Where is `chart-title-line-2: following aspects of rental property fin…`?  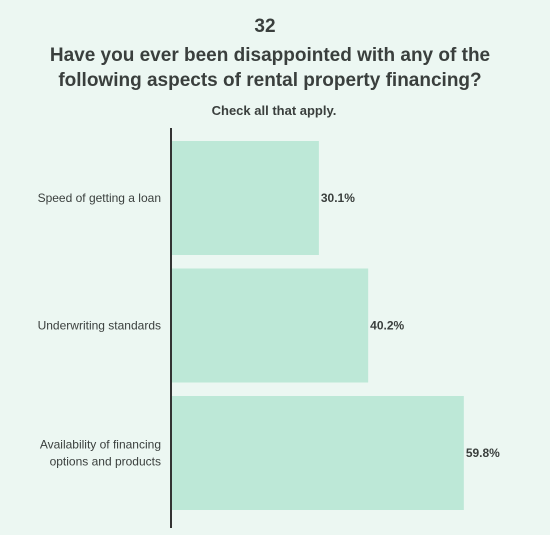 chart-title-line-2: following aspects of rental property fin… is located at coordinates (269, 80).